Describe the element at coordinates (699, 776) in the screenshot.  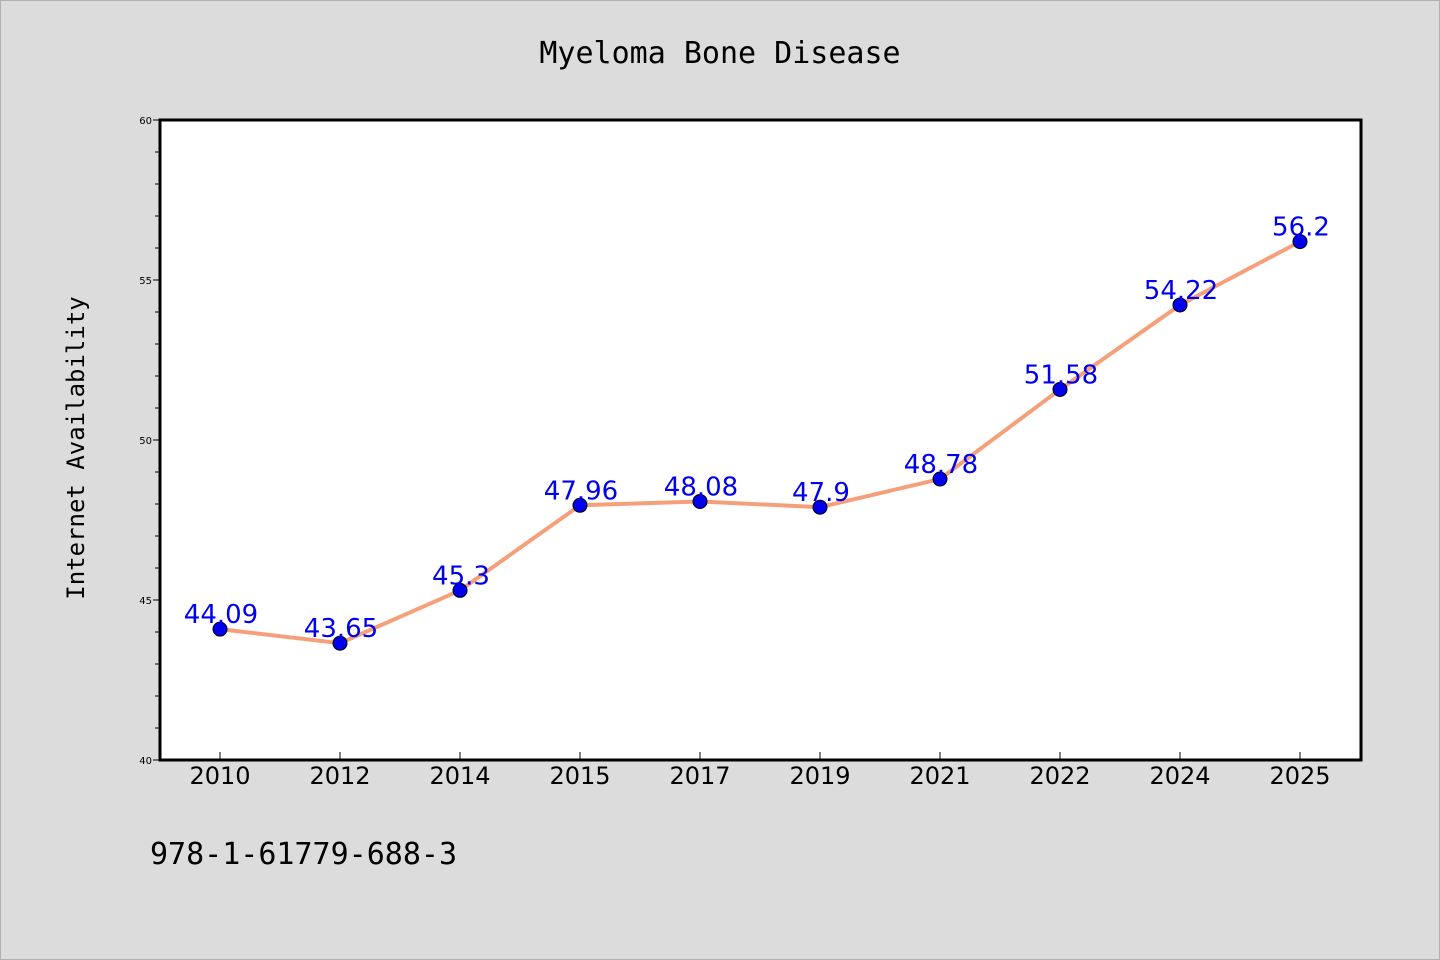
I see `x-tick-label: 2017` at that location.